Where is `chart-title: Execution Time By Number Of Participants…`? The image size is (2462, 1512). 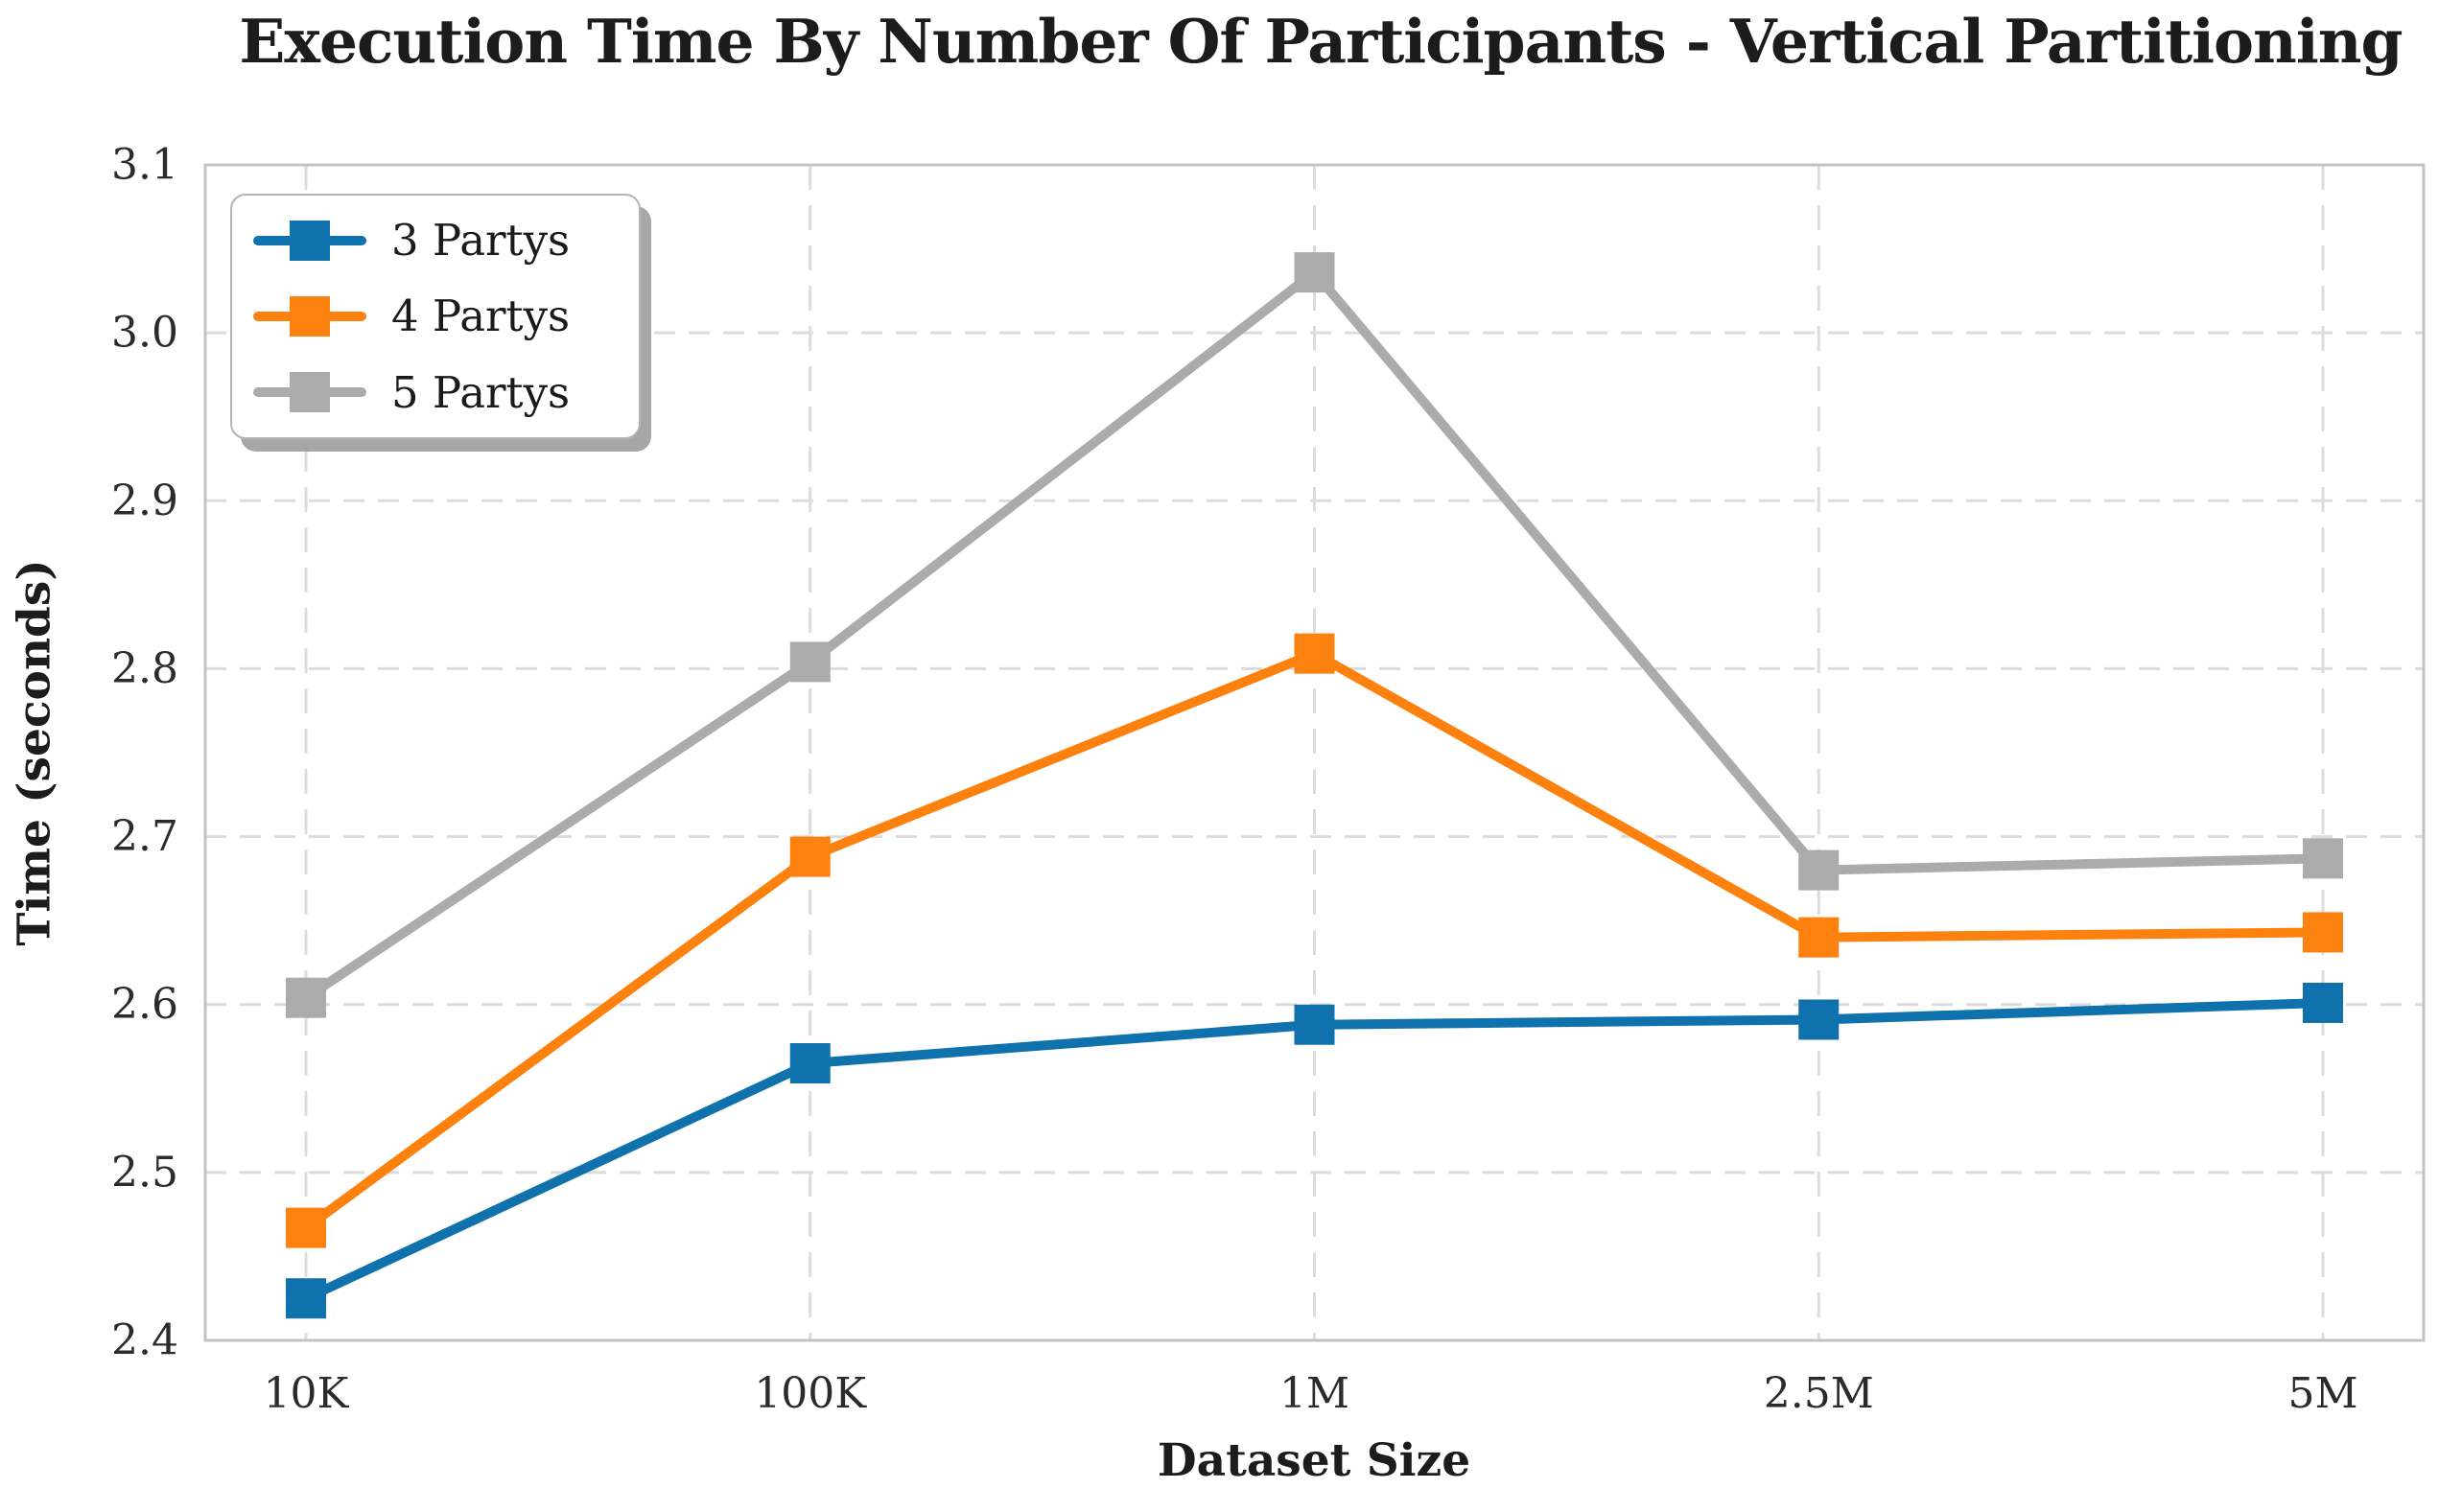 chart-title: Execution Time By Number Of Participants… is located at coordinates (1321, 41).